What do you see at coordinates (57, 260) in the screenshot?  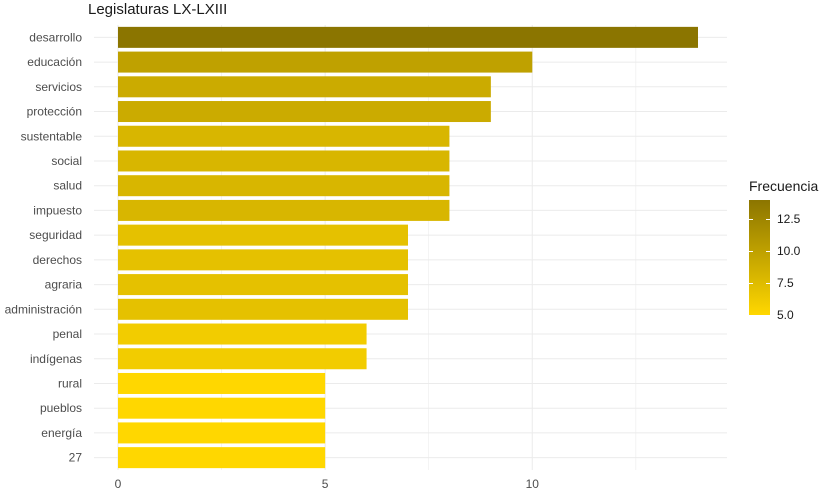 I see `y-tick-label: derechos` at bounding box center [57, 260].